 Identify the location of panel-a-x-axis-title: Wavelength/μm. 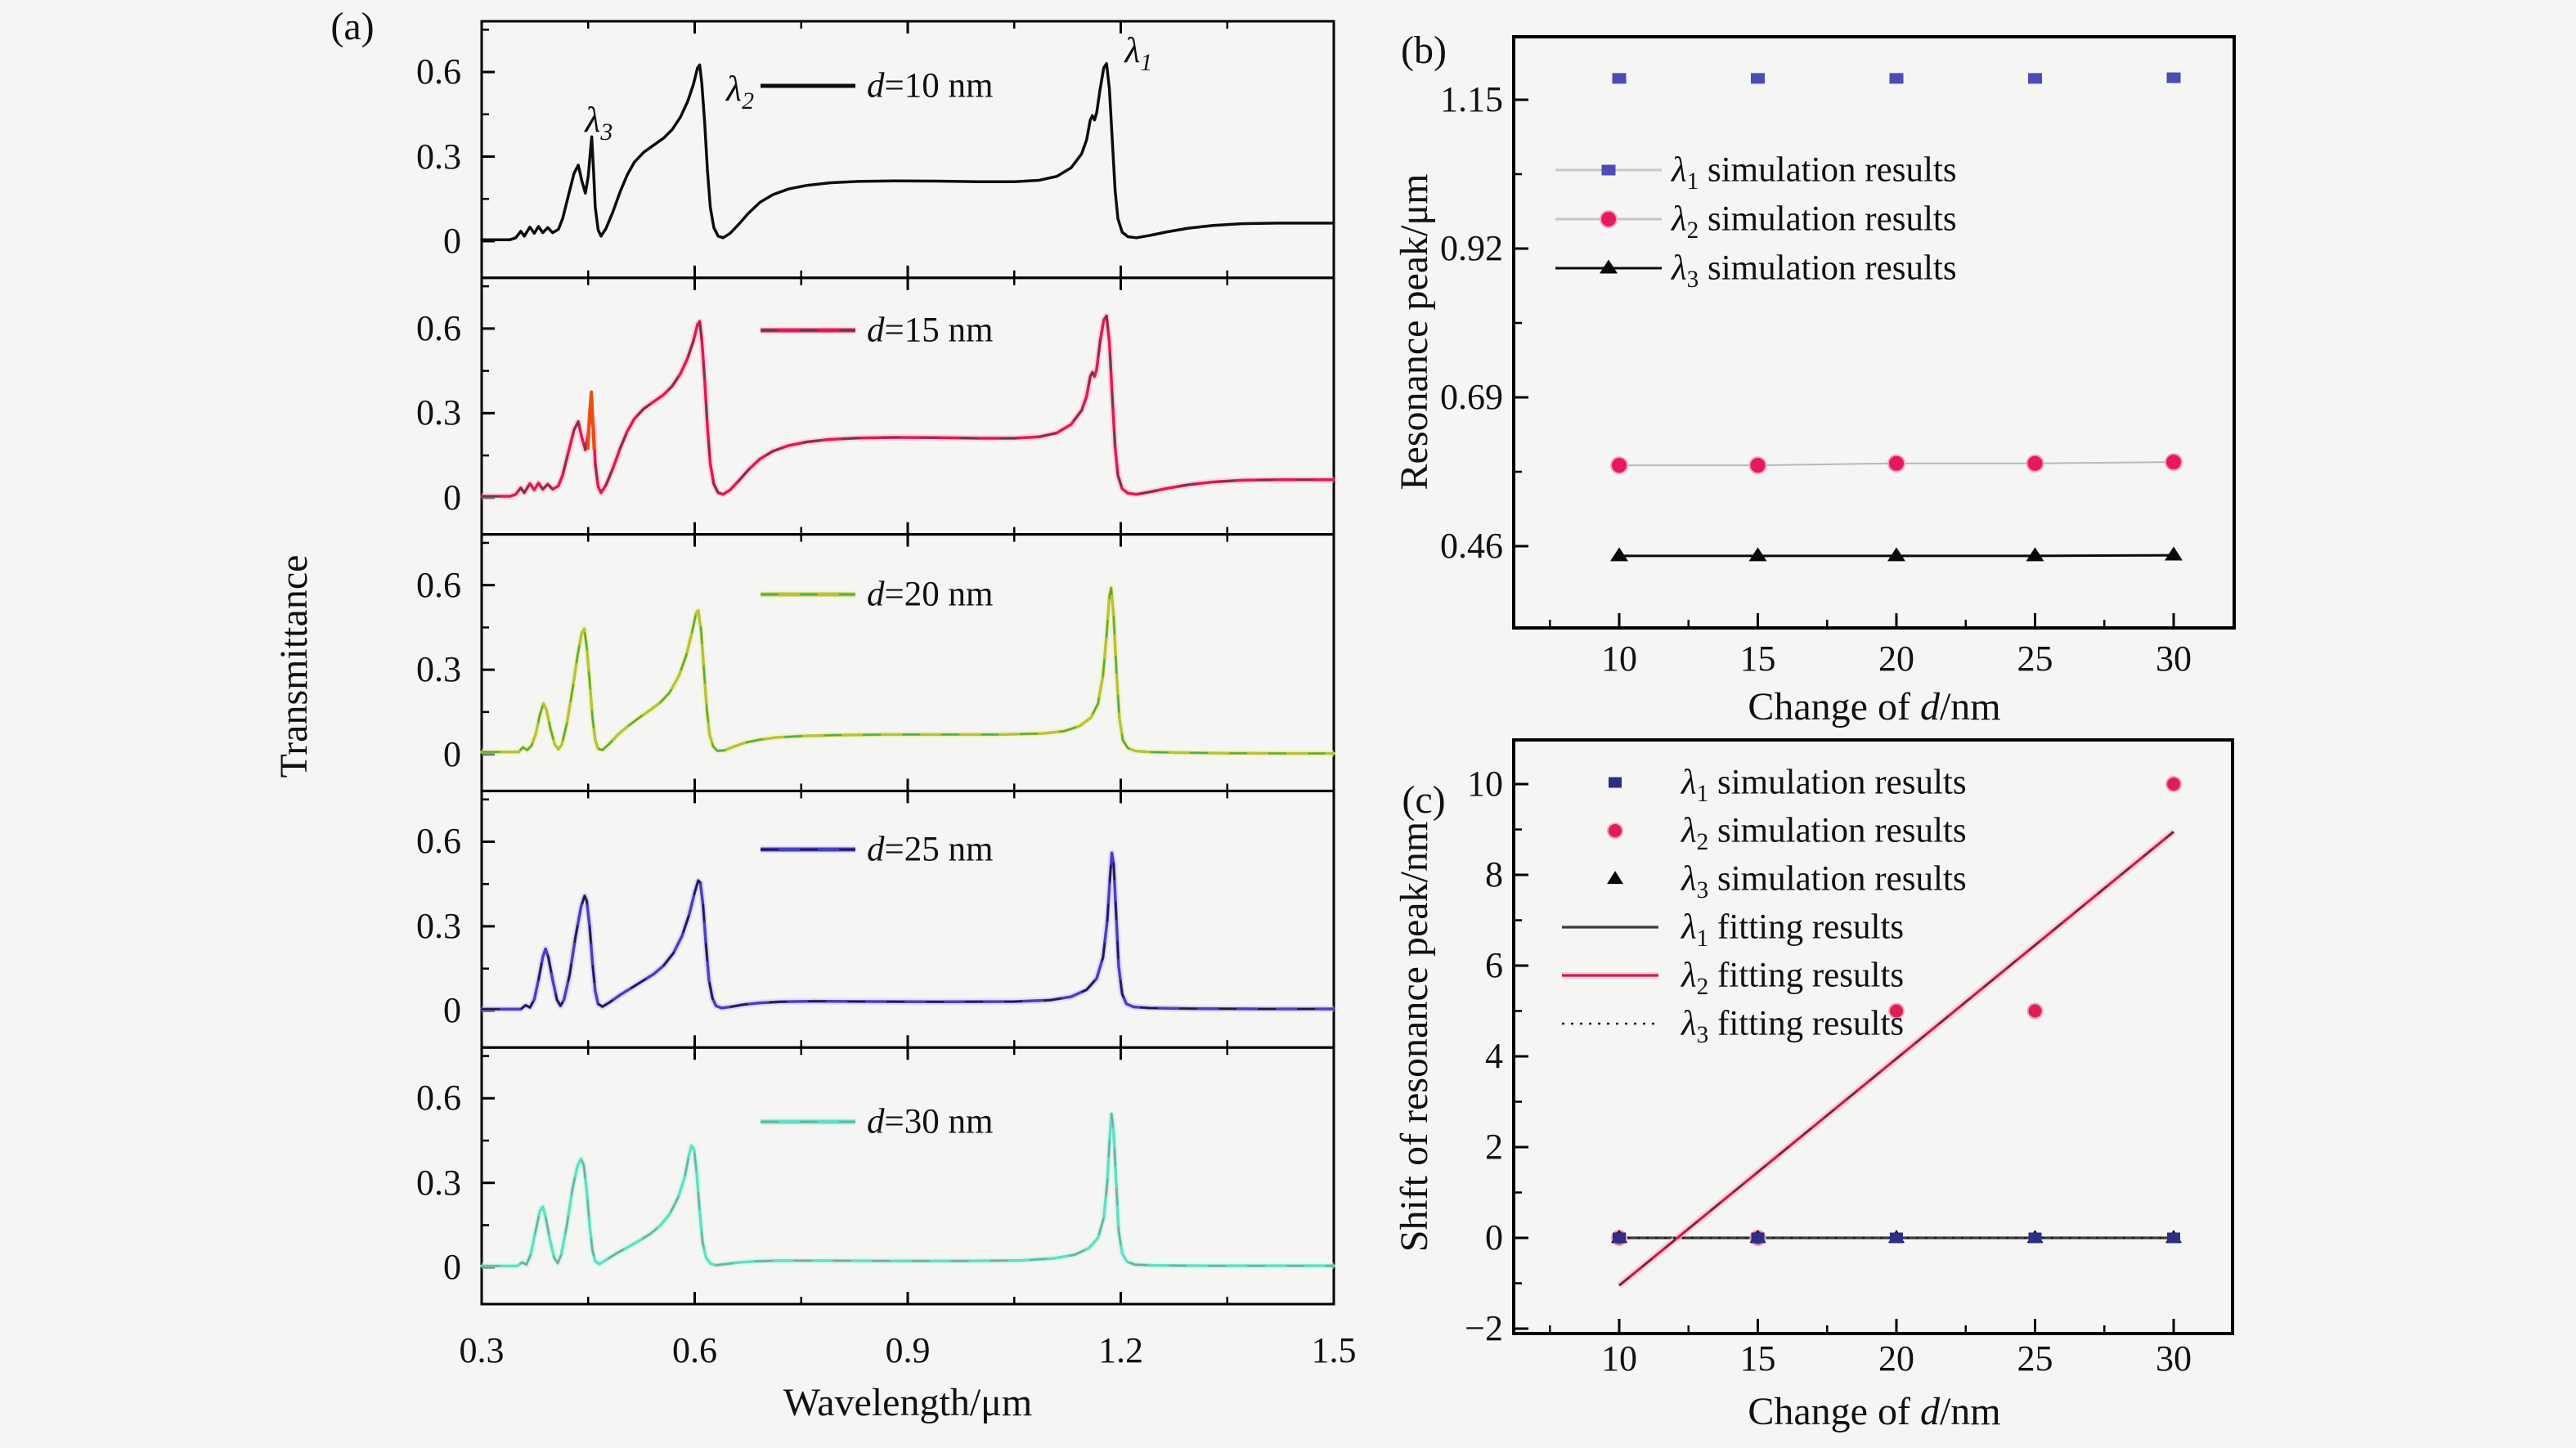
(908, 1402).